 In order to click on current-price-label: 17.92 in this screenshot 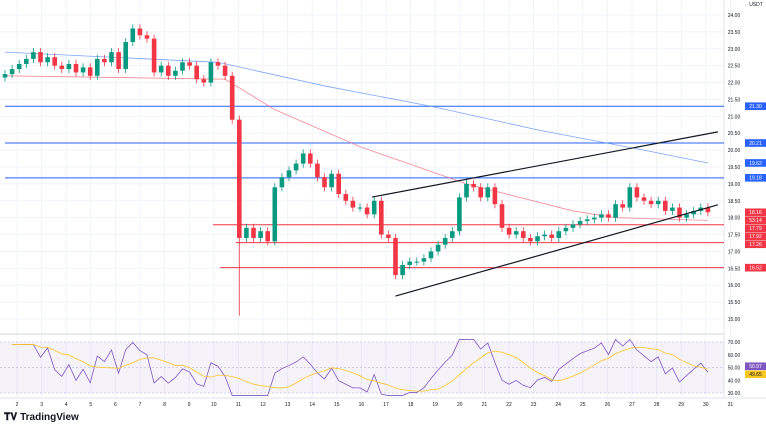, I will do `click(755, 237)`.